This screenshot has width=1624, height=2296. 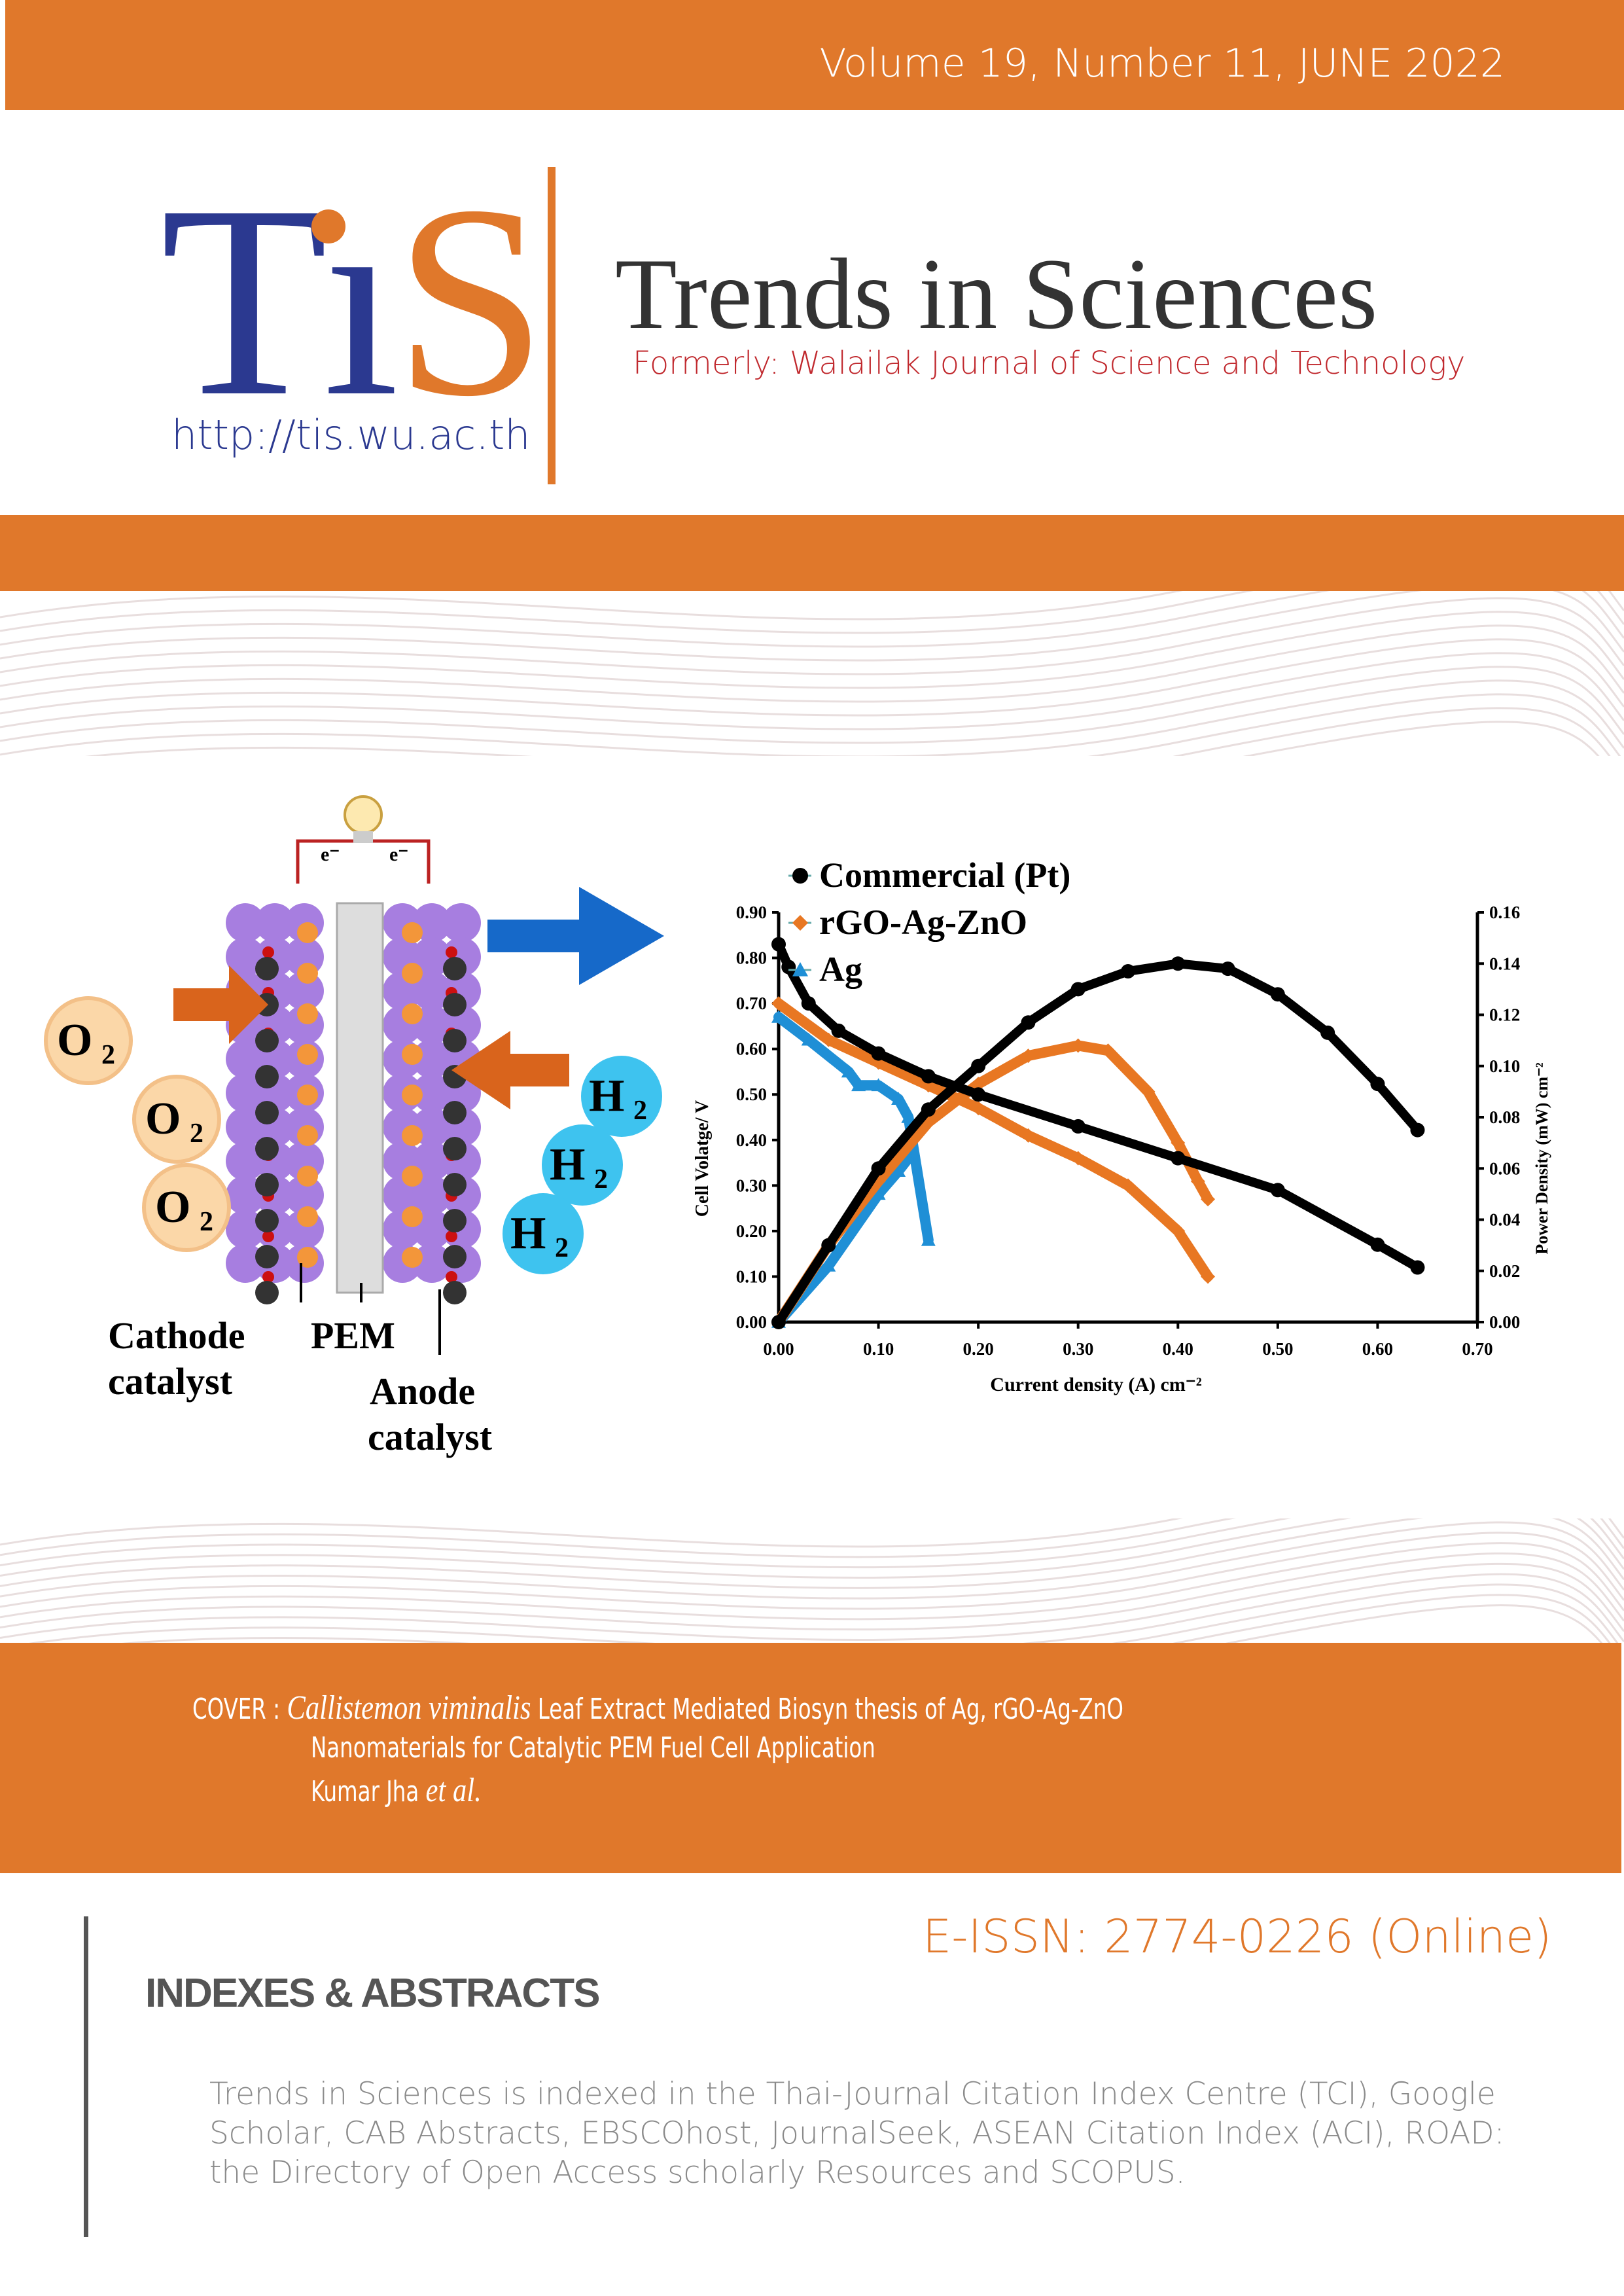 What do you see at coordinates (422, 1391) in the screenshot?
I see `anode-label: Anode` at bounding box center [422, 1391].